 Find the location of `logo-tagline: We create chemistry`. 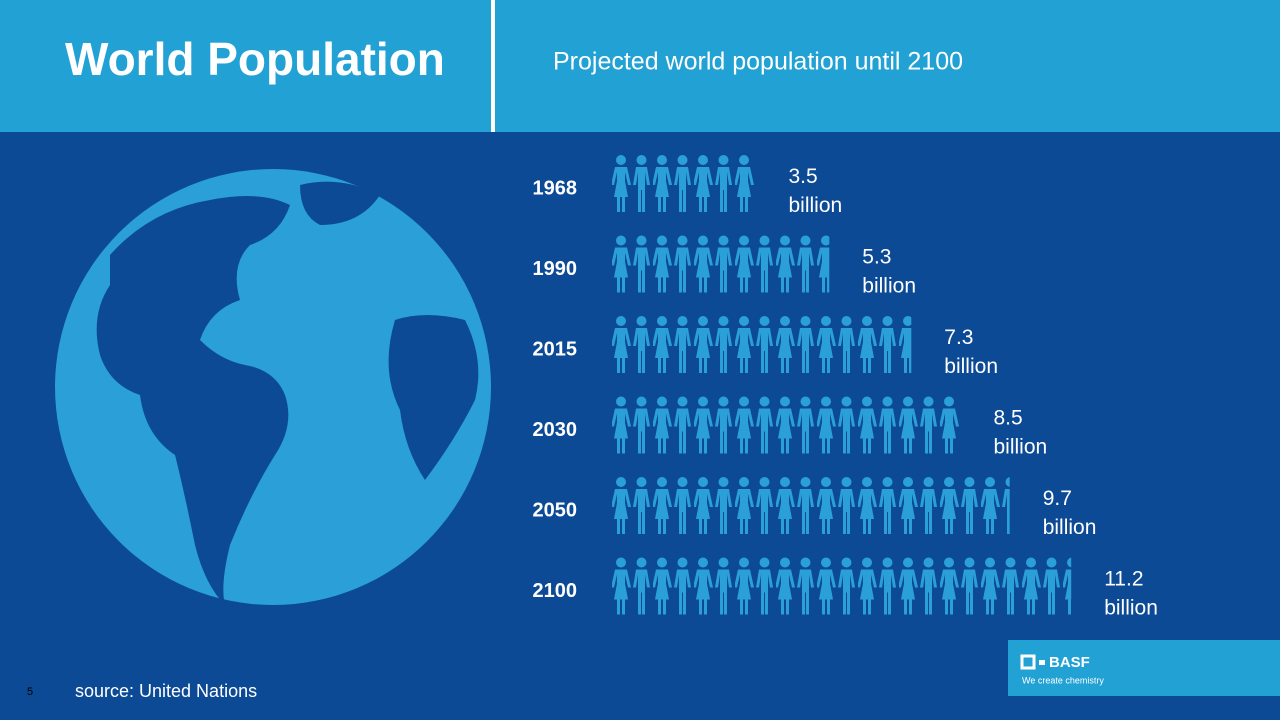

logo-tagline: We create chemistry is located at coordinates (1063, 680).